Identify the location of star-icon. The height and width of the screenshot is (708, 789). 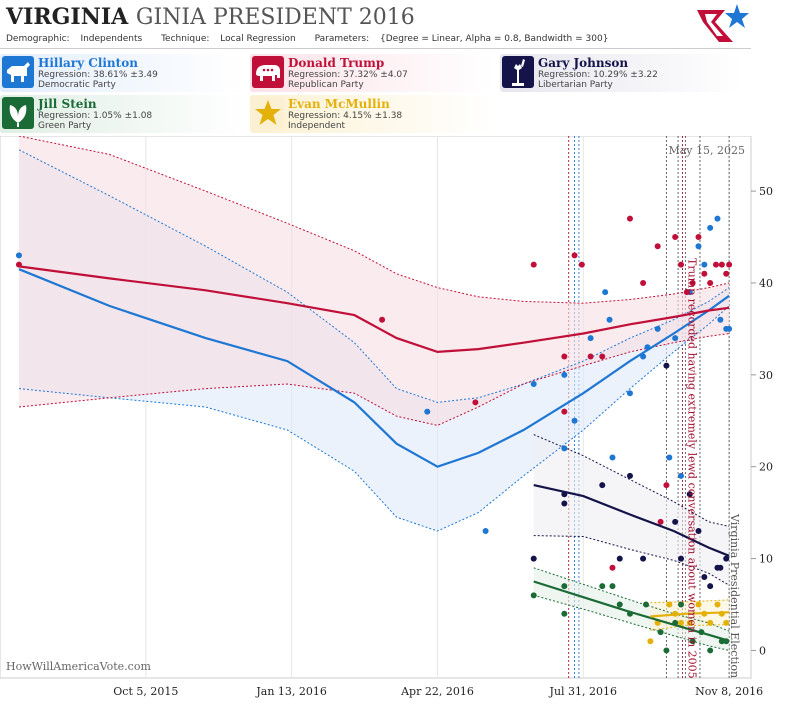
(268, 113).